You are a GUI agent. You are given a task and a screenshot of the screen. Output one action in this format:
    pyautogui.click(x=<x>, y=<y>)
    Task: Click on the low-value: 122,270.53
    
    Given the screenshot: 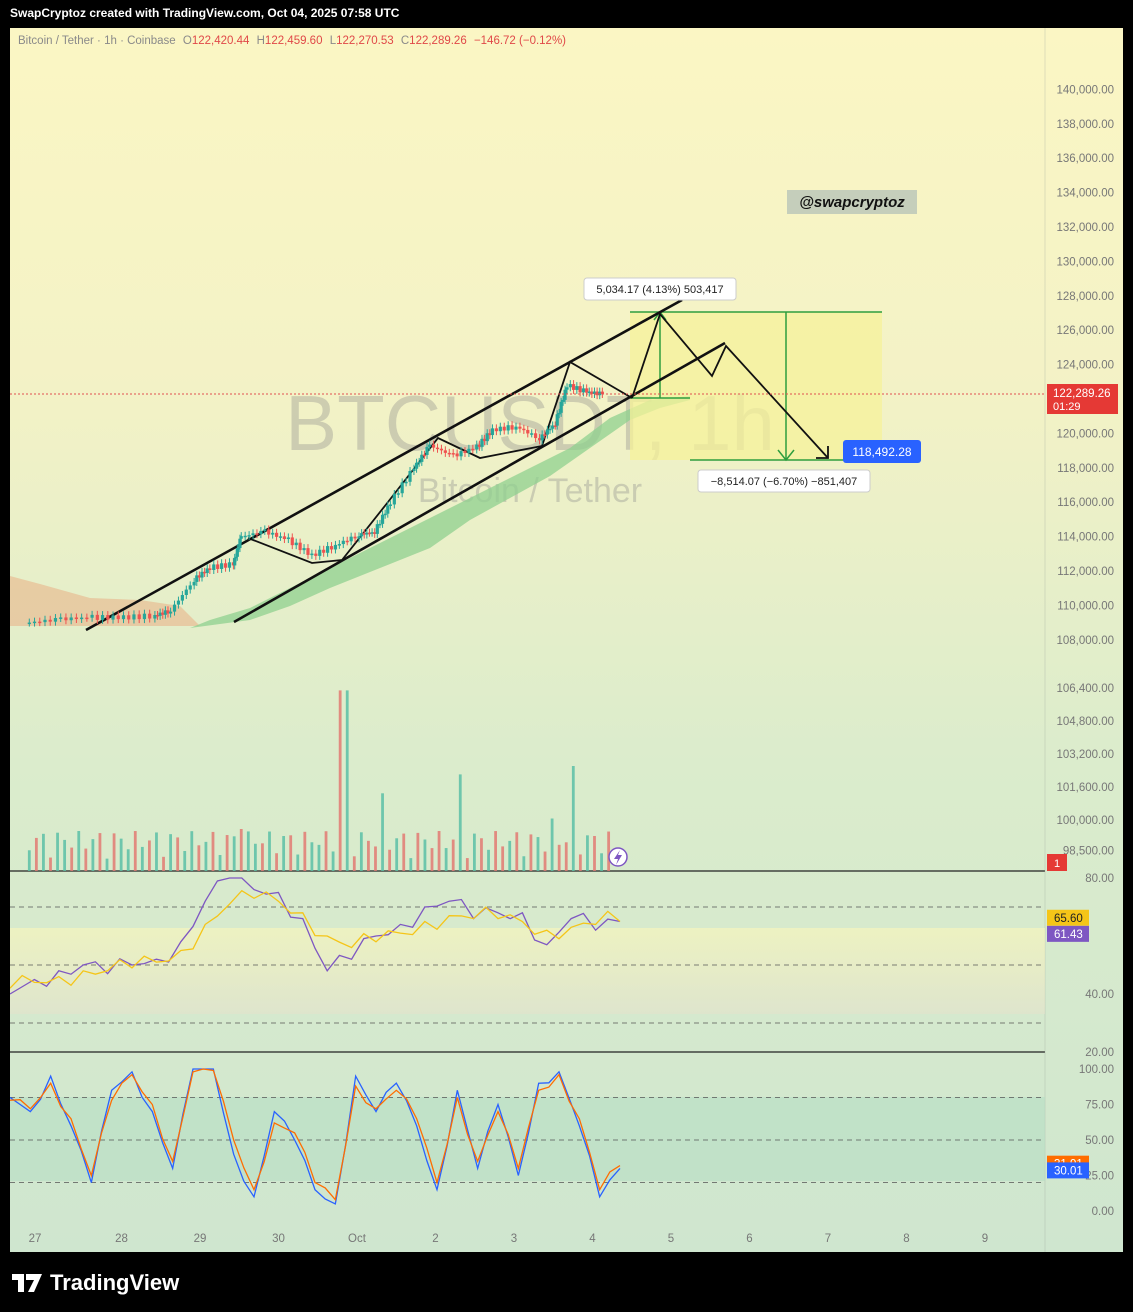 What is the action you would take?
    pyautogui.click(x=365, y=41)
    